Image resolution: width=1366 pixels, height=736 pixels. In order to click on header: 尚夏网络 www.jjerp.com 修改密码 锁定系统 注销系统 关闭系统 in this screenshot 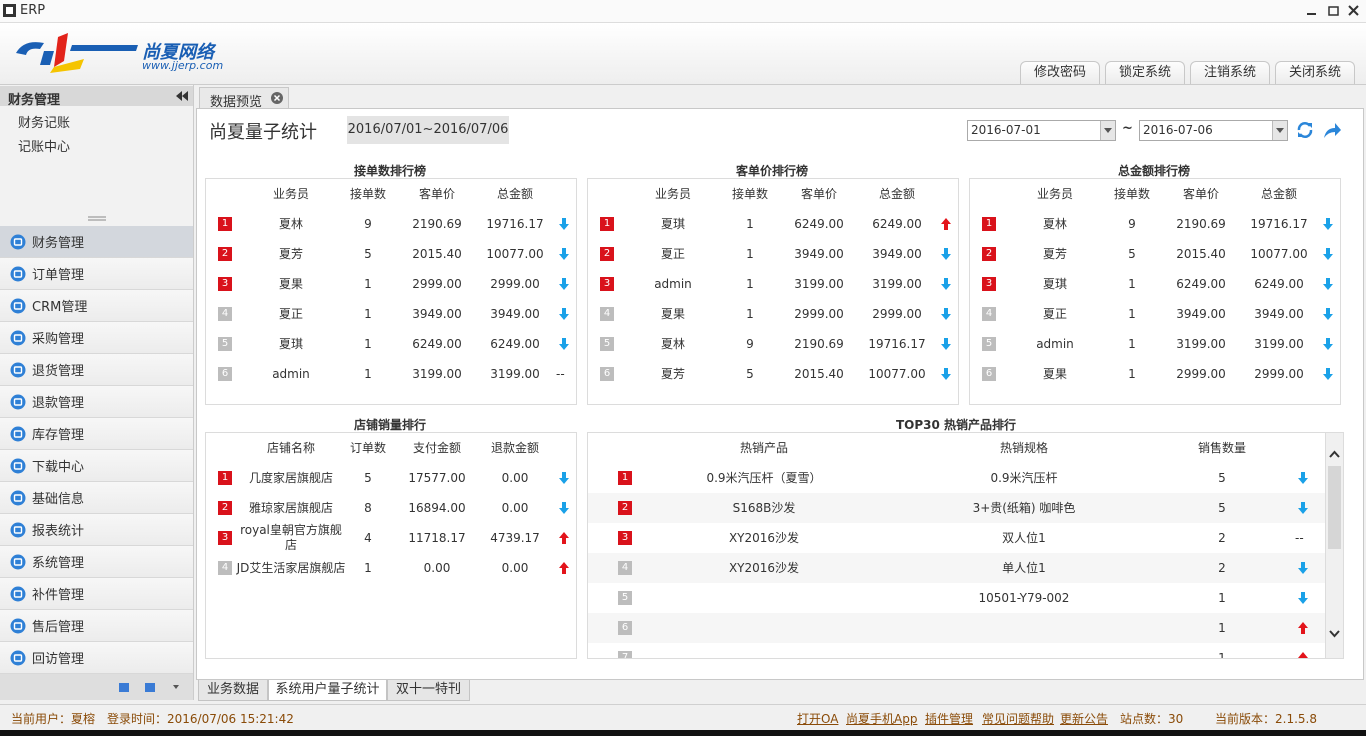, I will do `click(683, 54)`.